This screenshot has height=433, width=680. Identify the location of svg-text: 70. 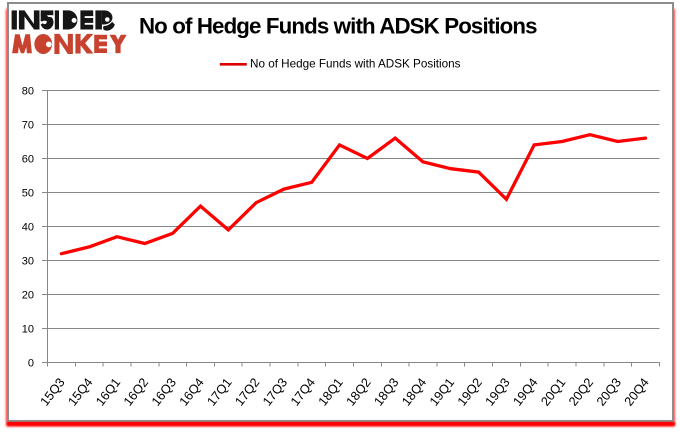
(28, 125).